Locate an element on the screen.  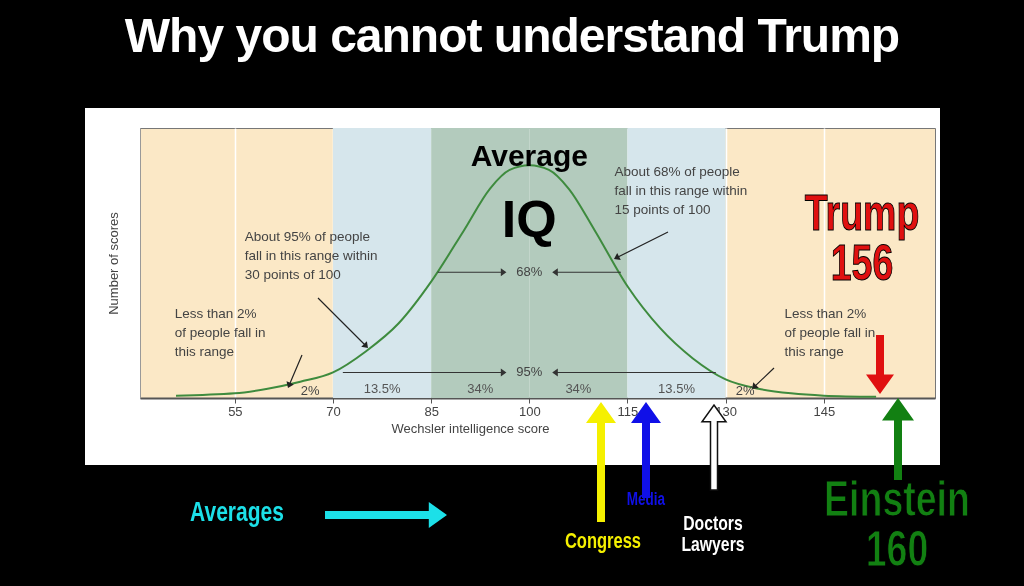
text: Einstein 160 is located at coordinates (897, 524).